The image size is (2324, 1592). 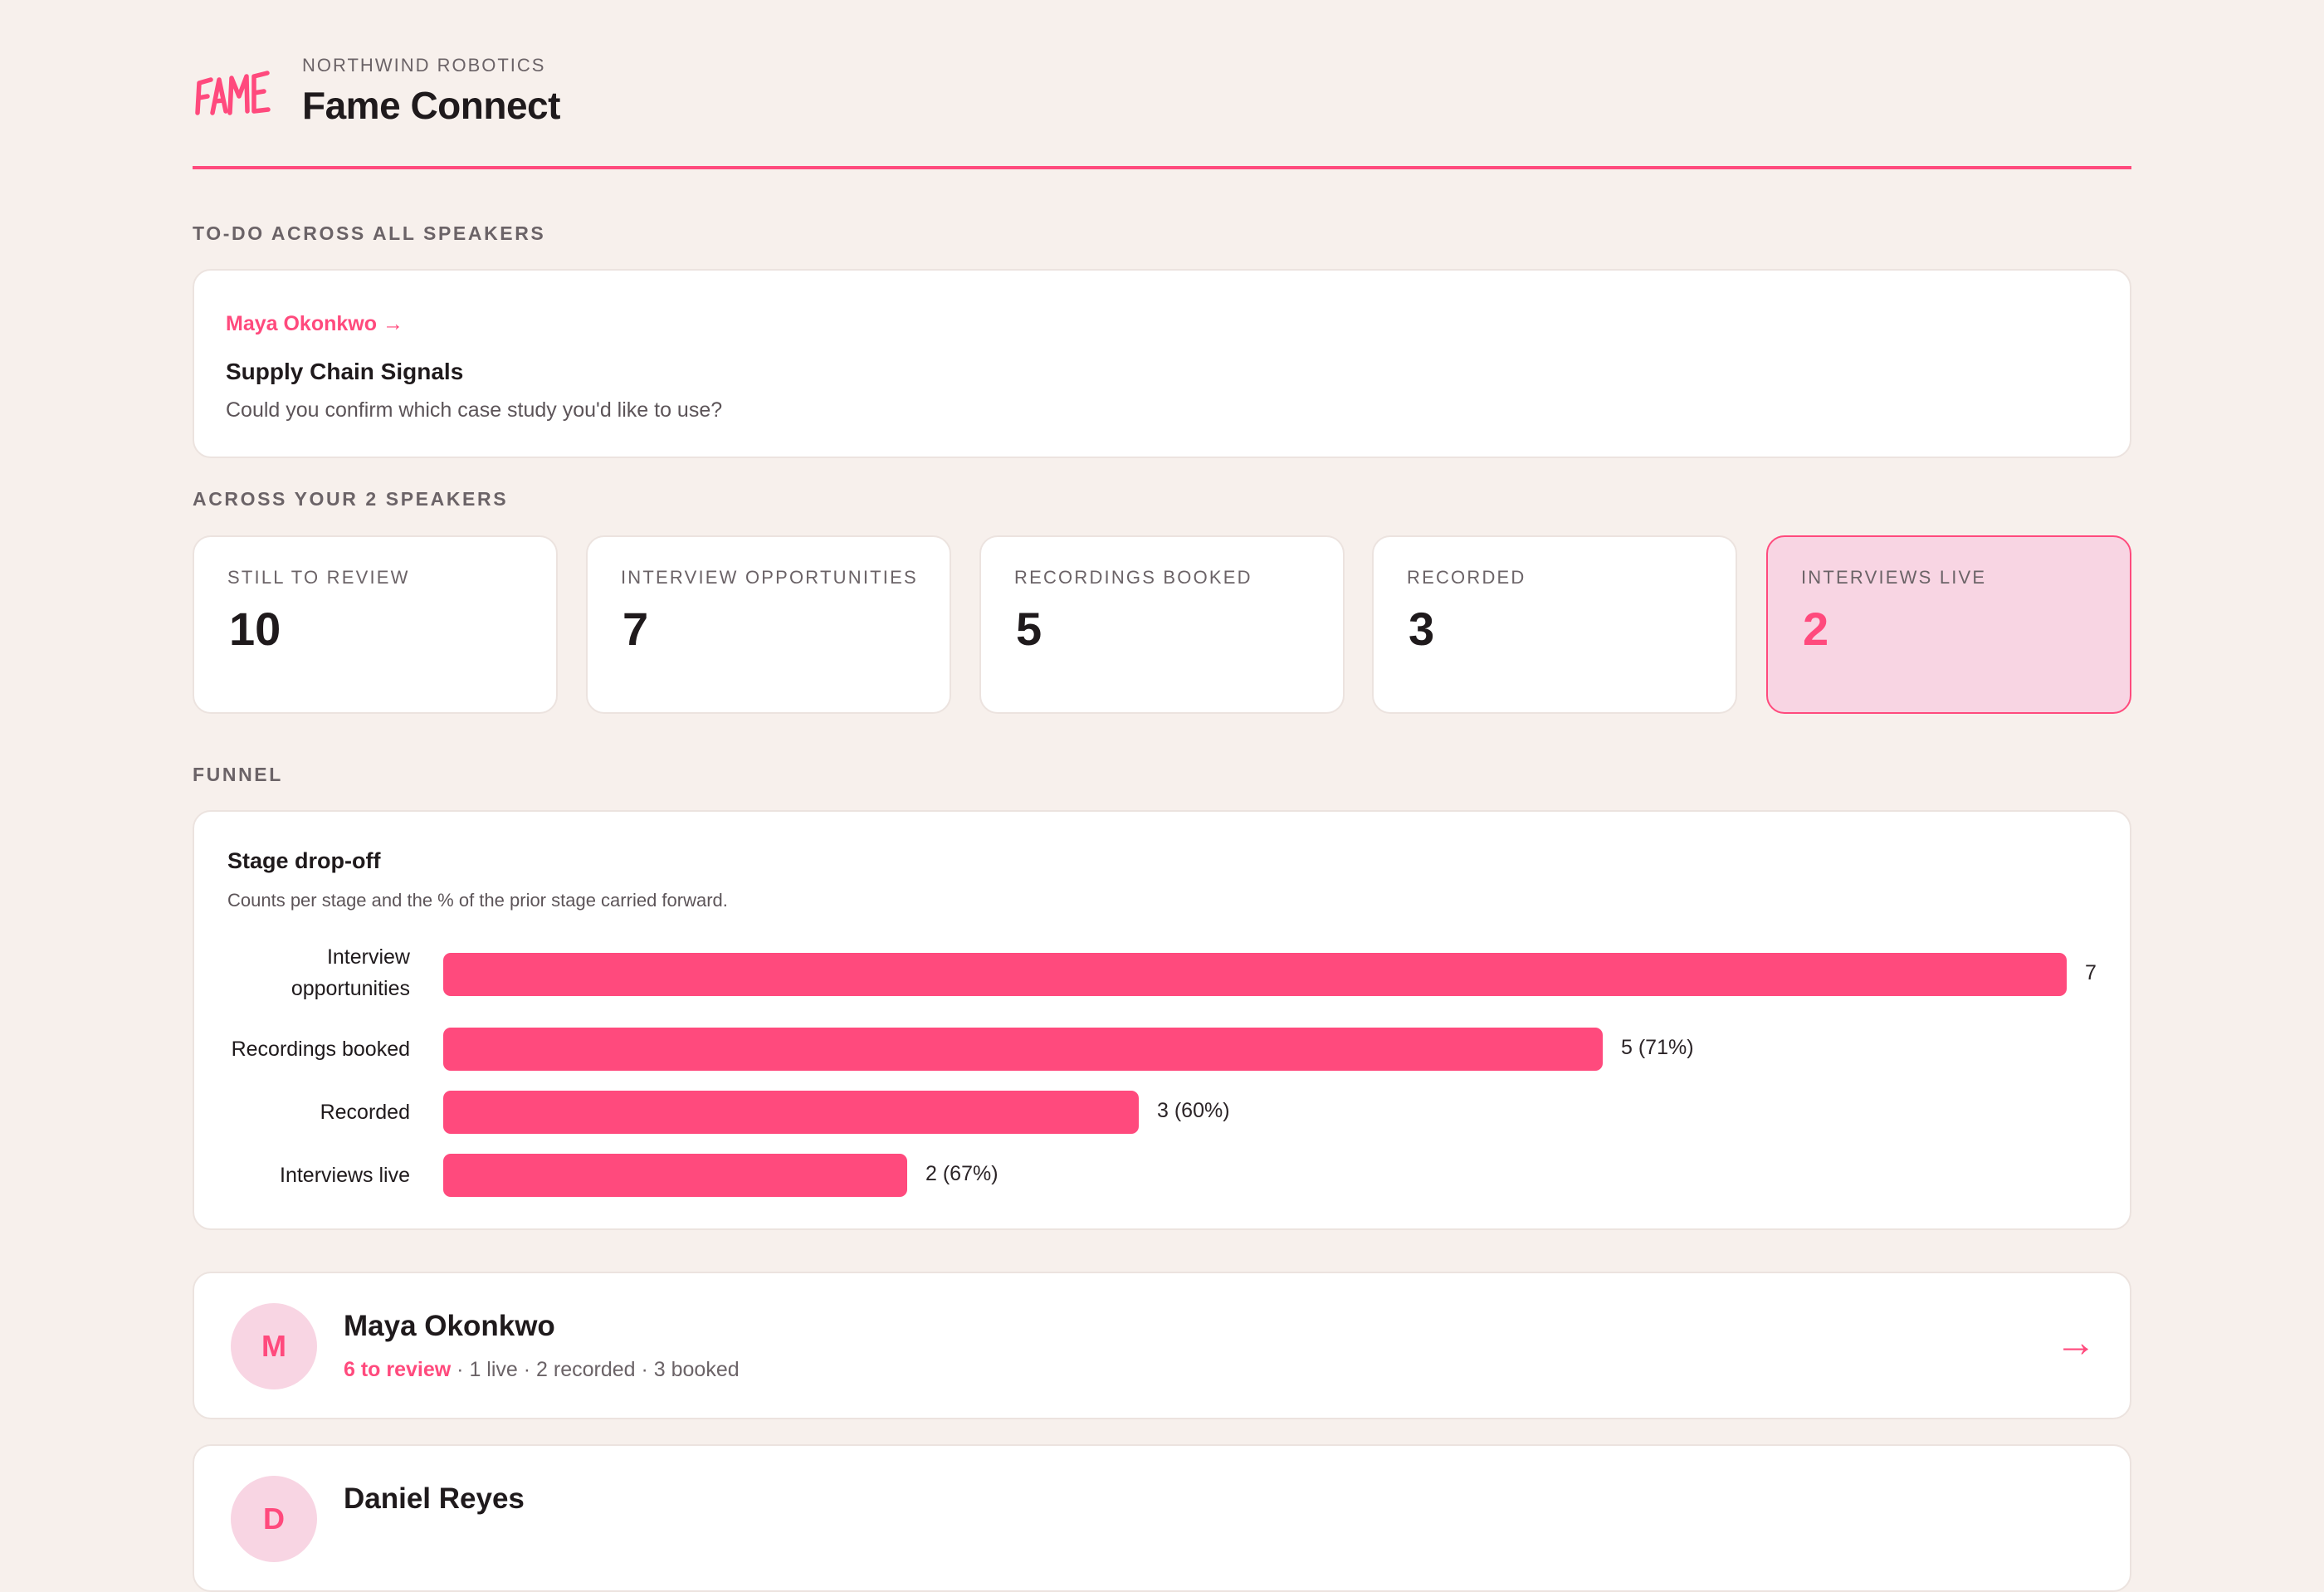 I want to click on stat-still-to-review: STILL TO REVIEW 10, so click(x=375, y=624).